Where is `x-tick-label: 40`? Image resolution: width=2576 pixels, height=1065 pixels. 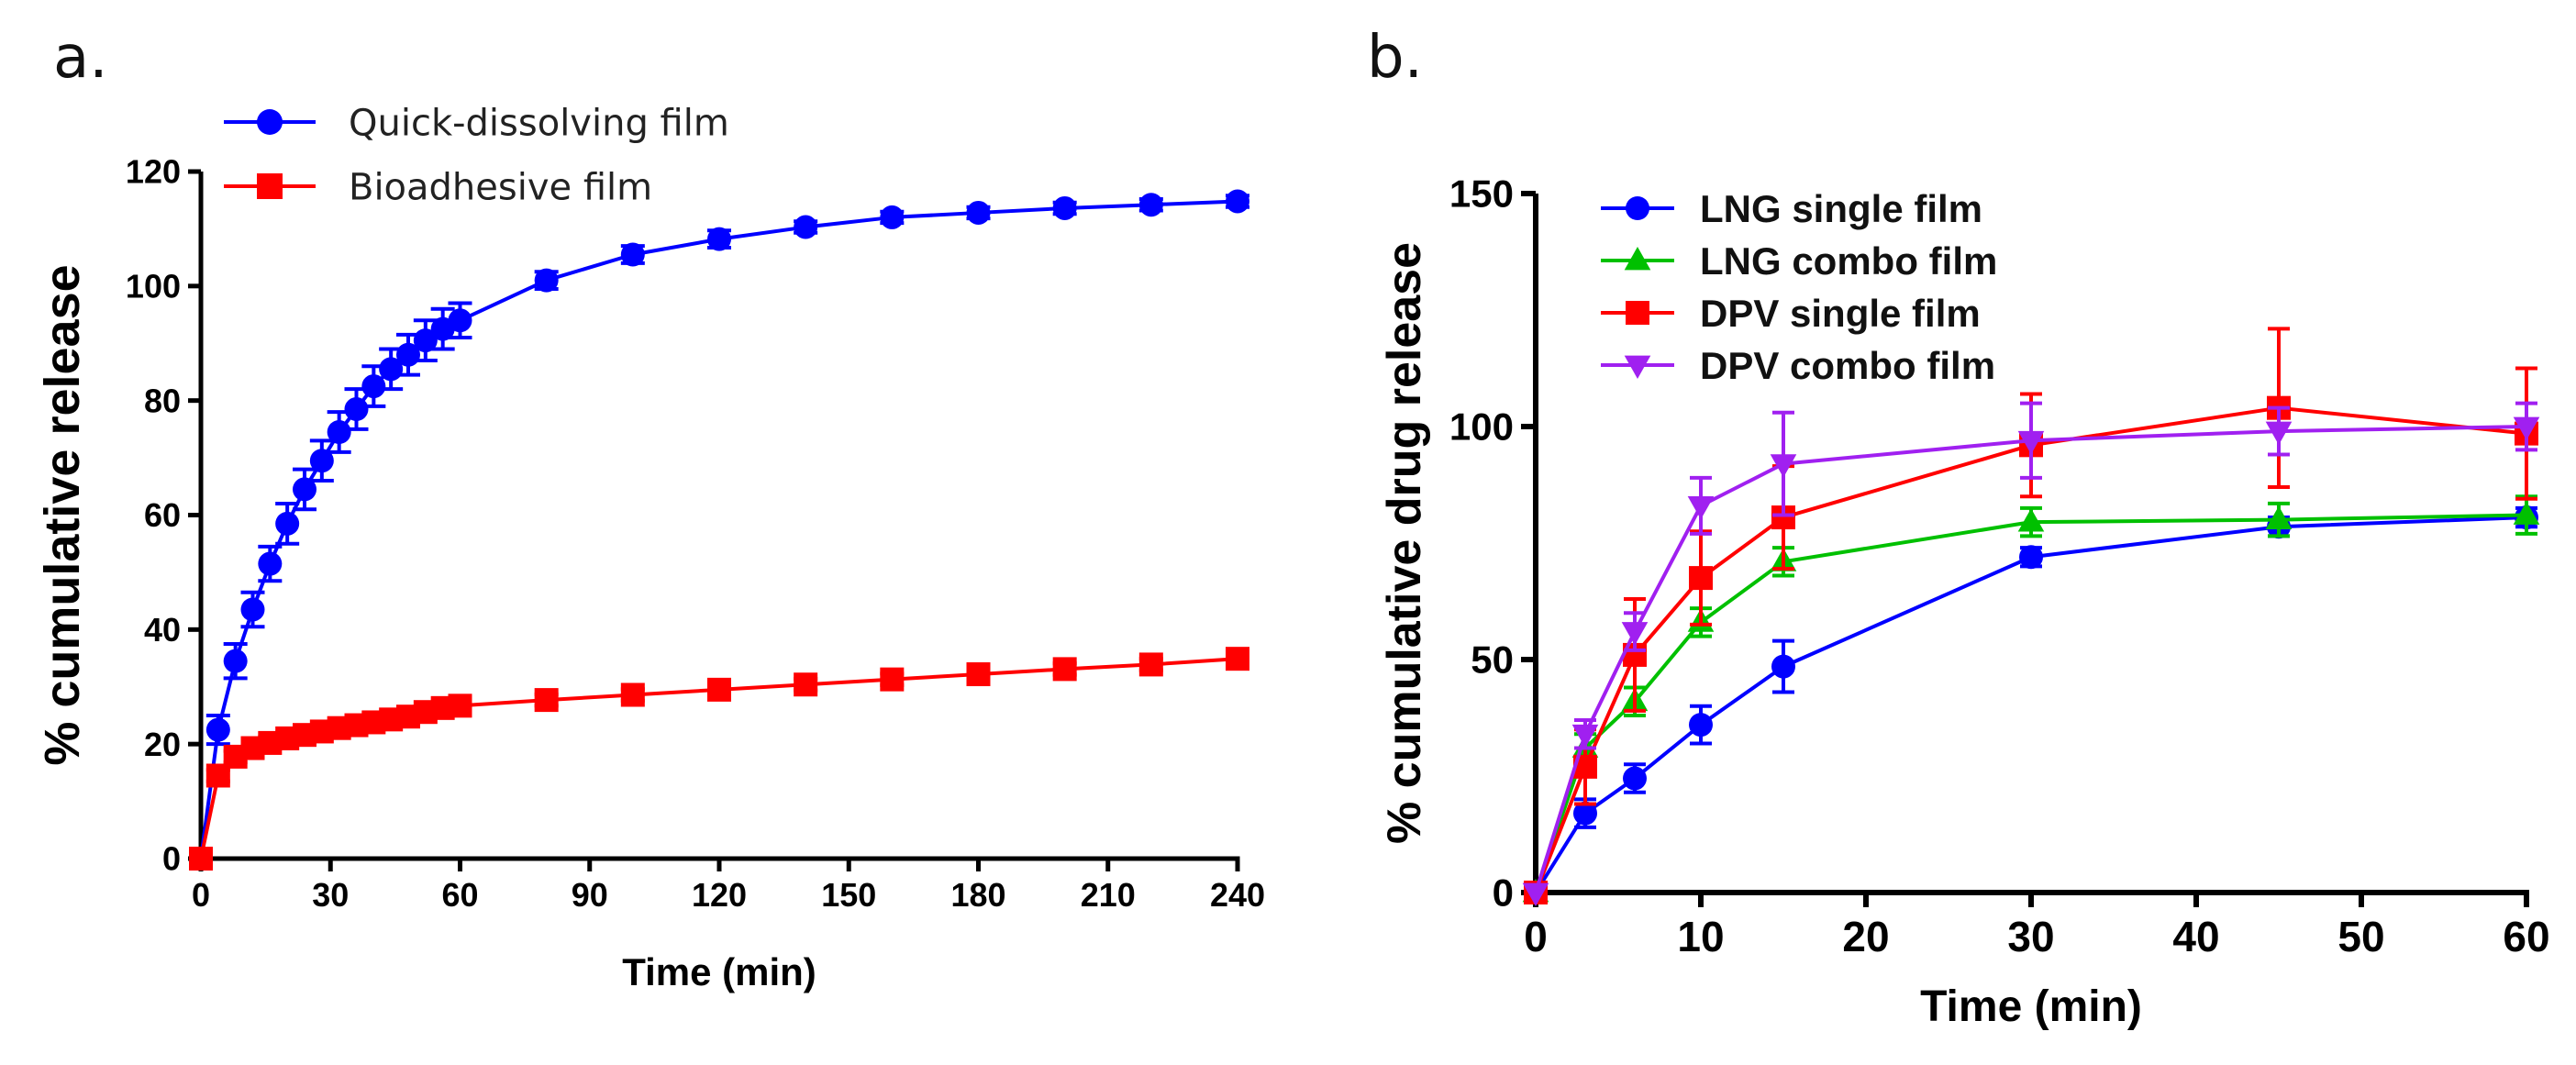
x-tick-label: 40 is located at coordinates (2195, 937).